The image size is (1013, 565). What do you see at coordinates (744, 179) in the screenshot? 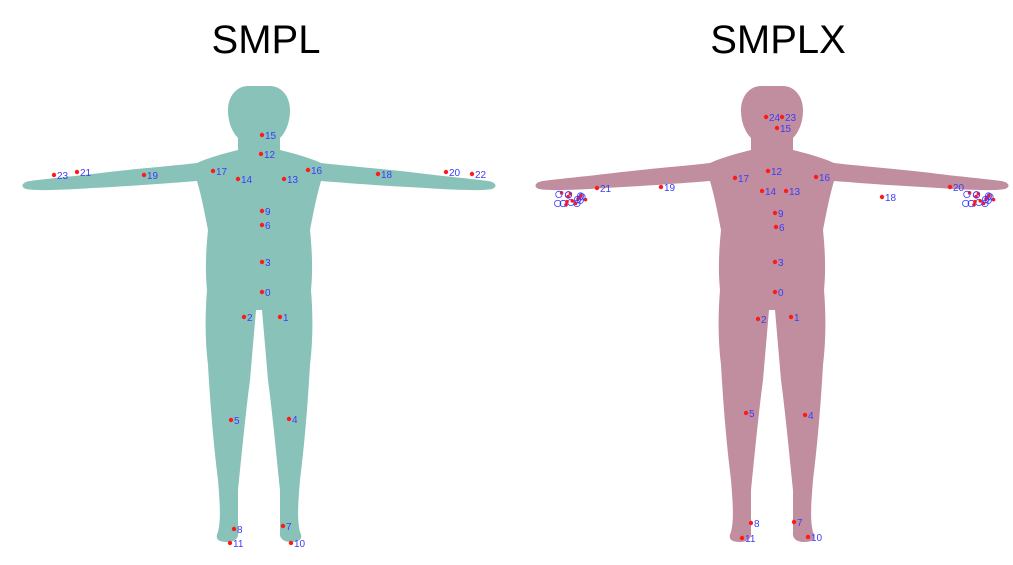
I see `smplx-joint-label-17: 17` at bounding box center [744, 179].